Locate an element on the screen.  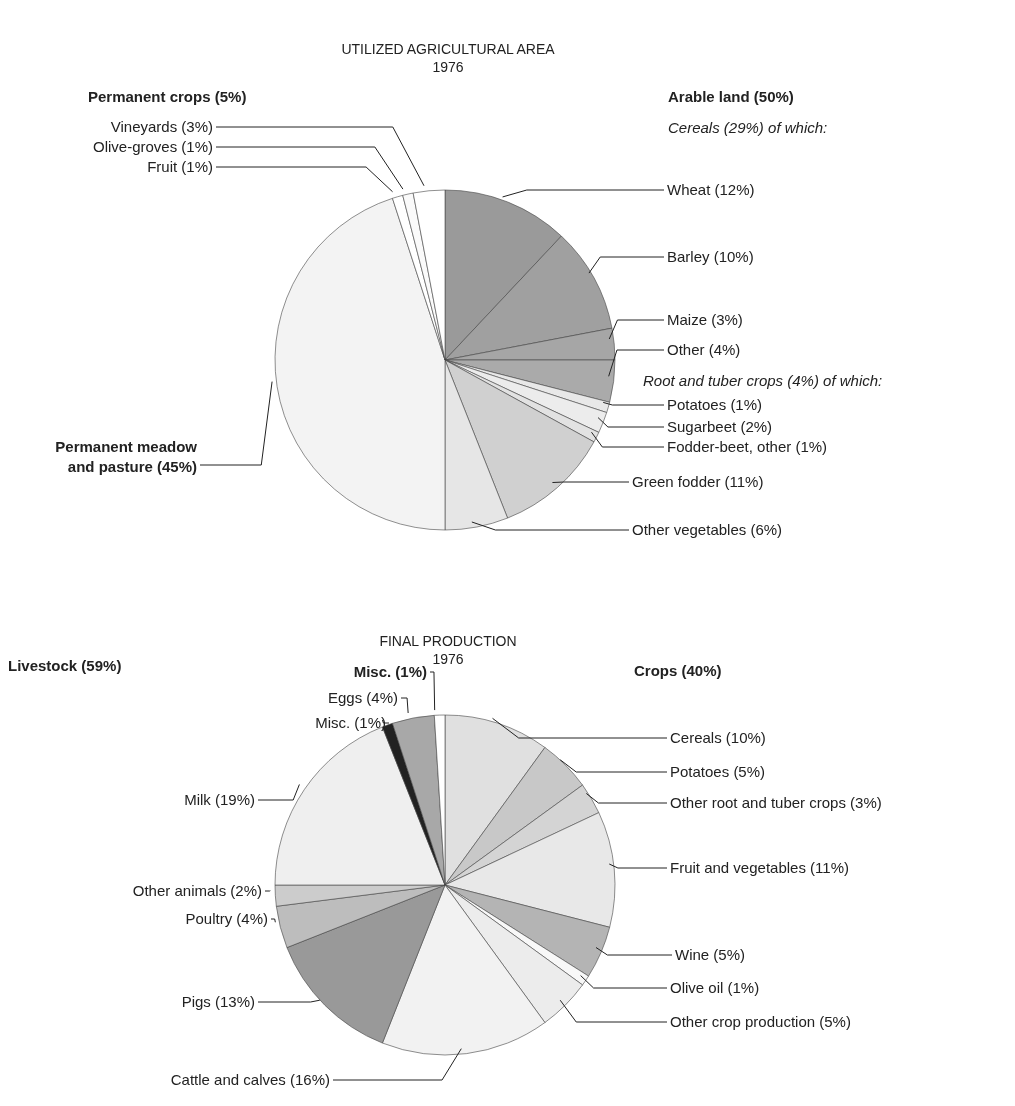
slice-label: Other crop production (5%) is located at coordinates (760, 1021).